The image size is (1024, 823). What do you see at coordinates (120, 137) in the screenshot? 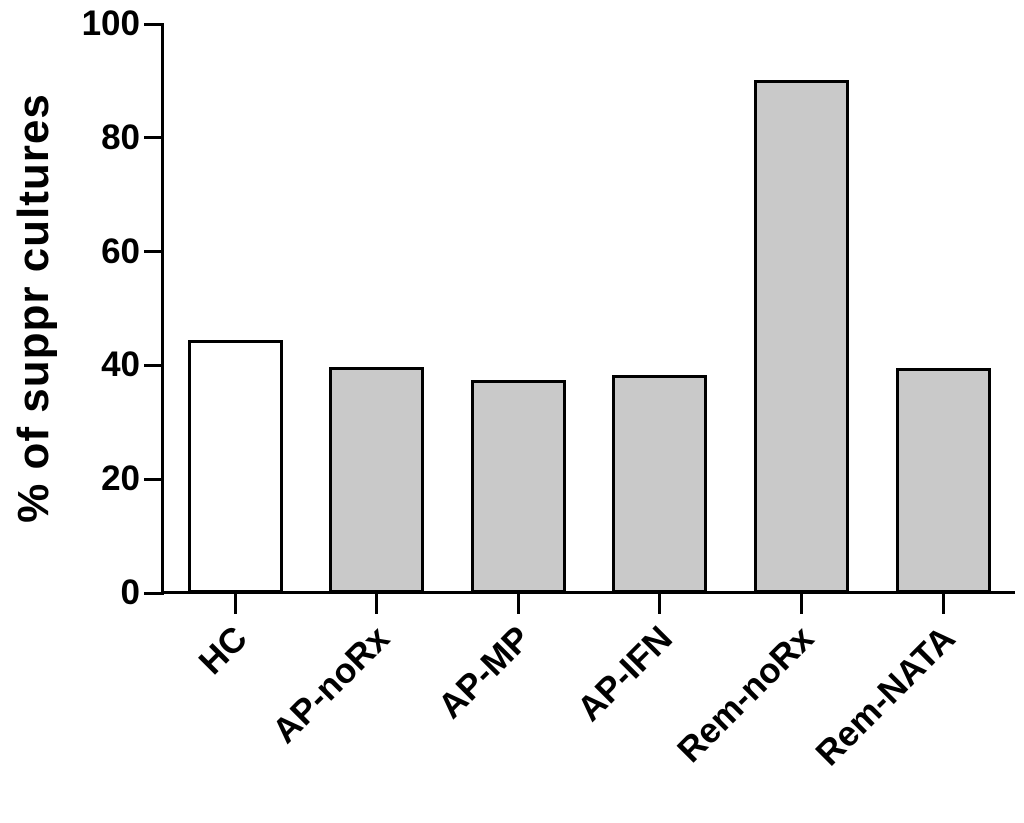
I see `y-tick-label: 80` at bounding box center [120, 137].